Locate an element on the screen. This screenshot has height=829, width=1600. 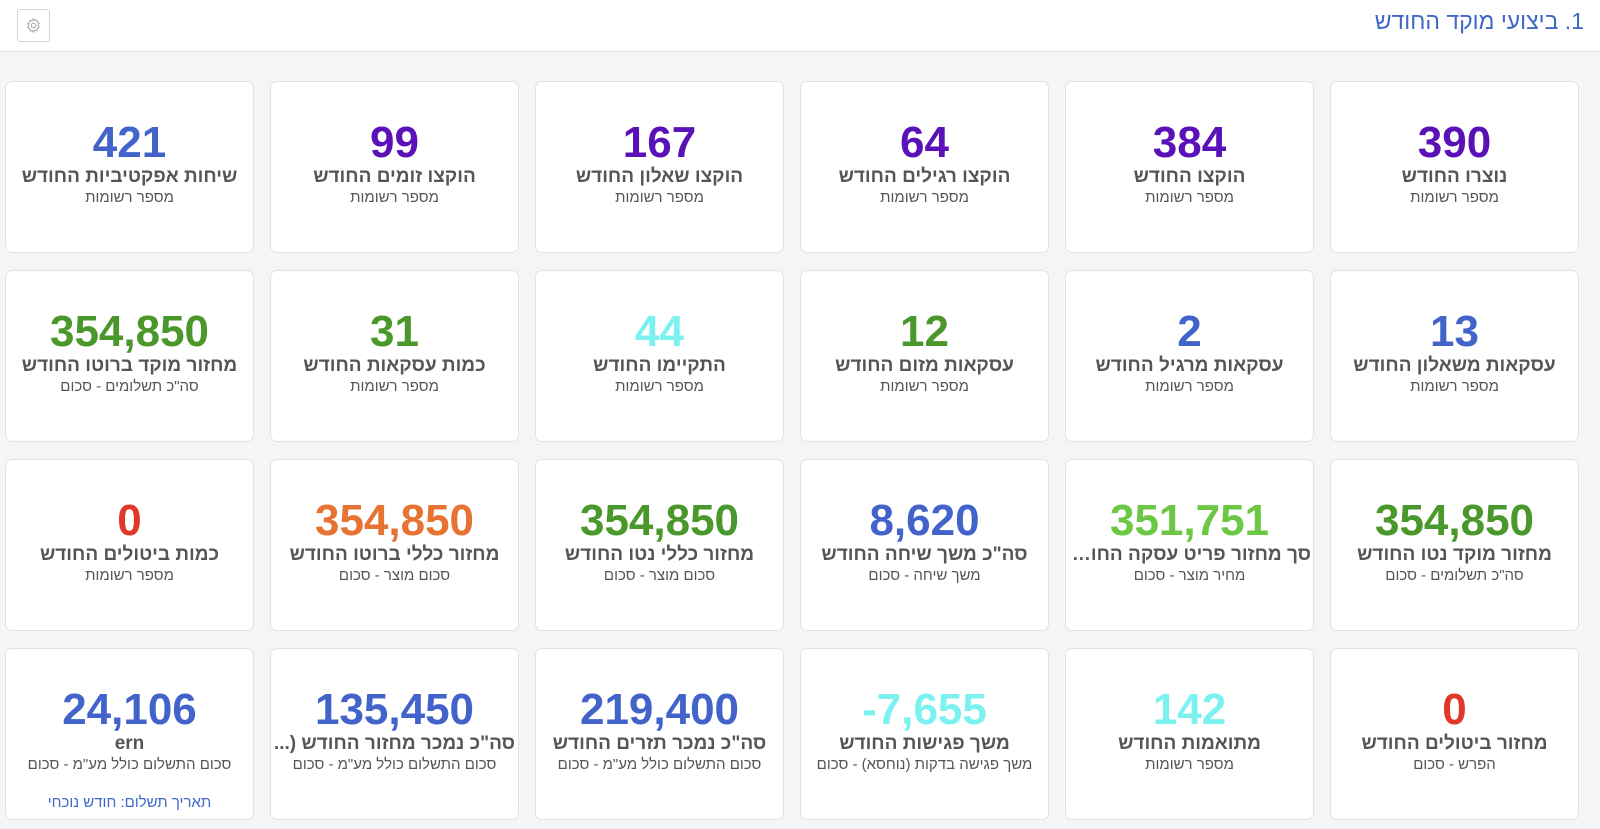
kpi-title: התקיימו החודש is located at coordinates (659, 365).